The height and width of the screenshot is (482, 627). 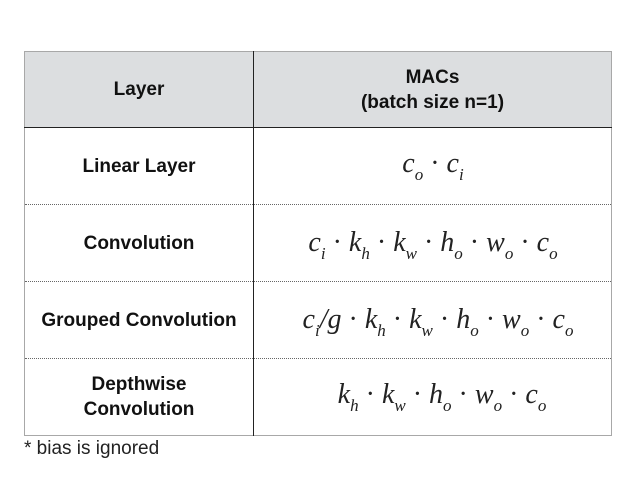 I want to click on formula-convolution: ci · kh · kw · ho · wo · co, so click(x=432, y=243).